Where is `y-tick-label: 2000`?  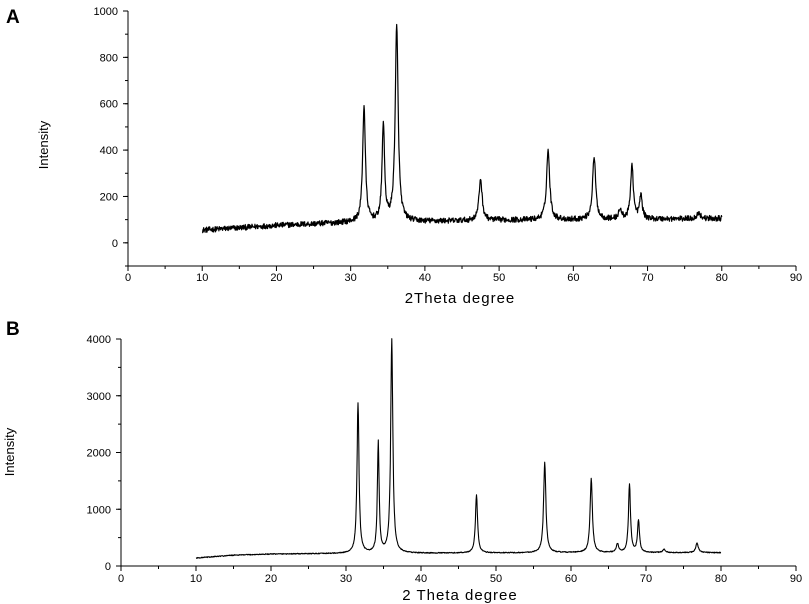
y-tick-label: 2000 is located at coordinates (99, 454).